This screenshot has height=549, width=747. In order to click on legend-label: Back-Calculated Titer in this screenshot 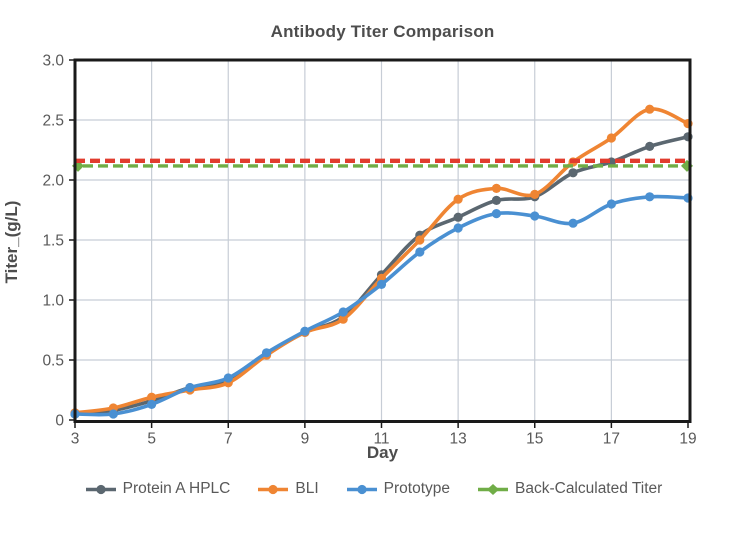, I will do `click(589, 488)`.